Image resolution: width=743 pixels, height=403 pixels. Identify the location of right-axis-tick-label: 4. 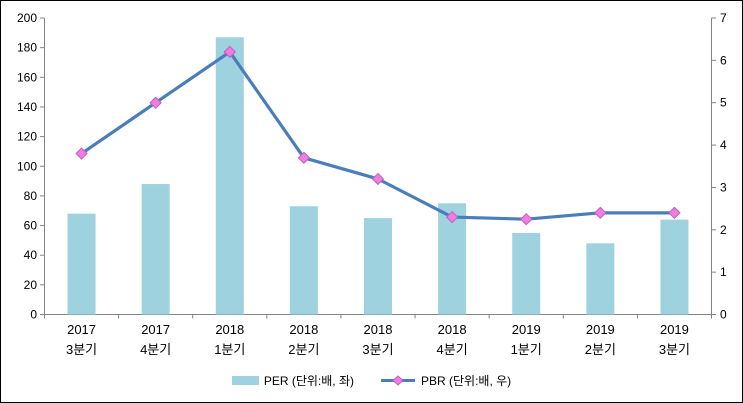
(723, 145).